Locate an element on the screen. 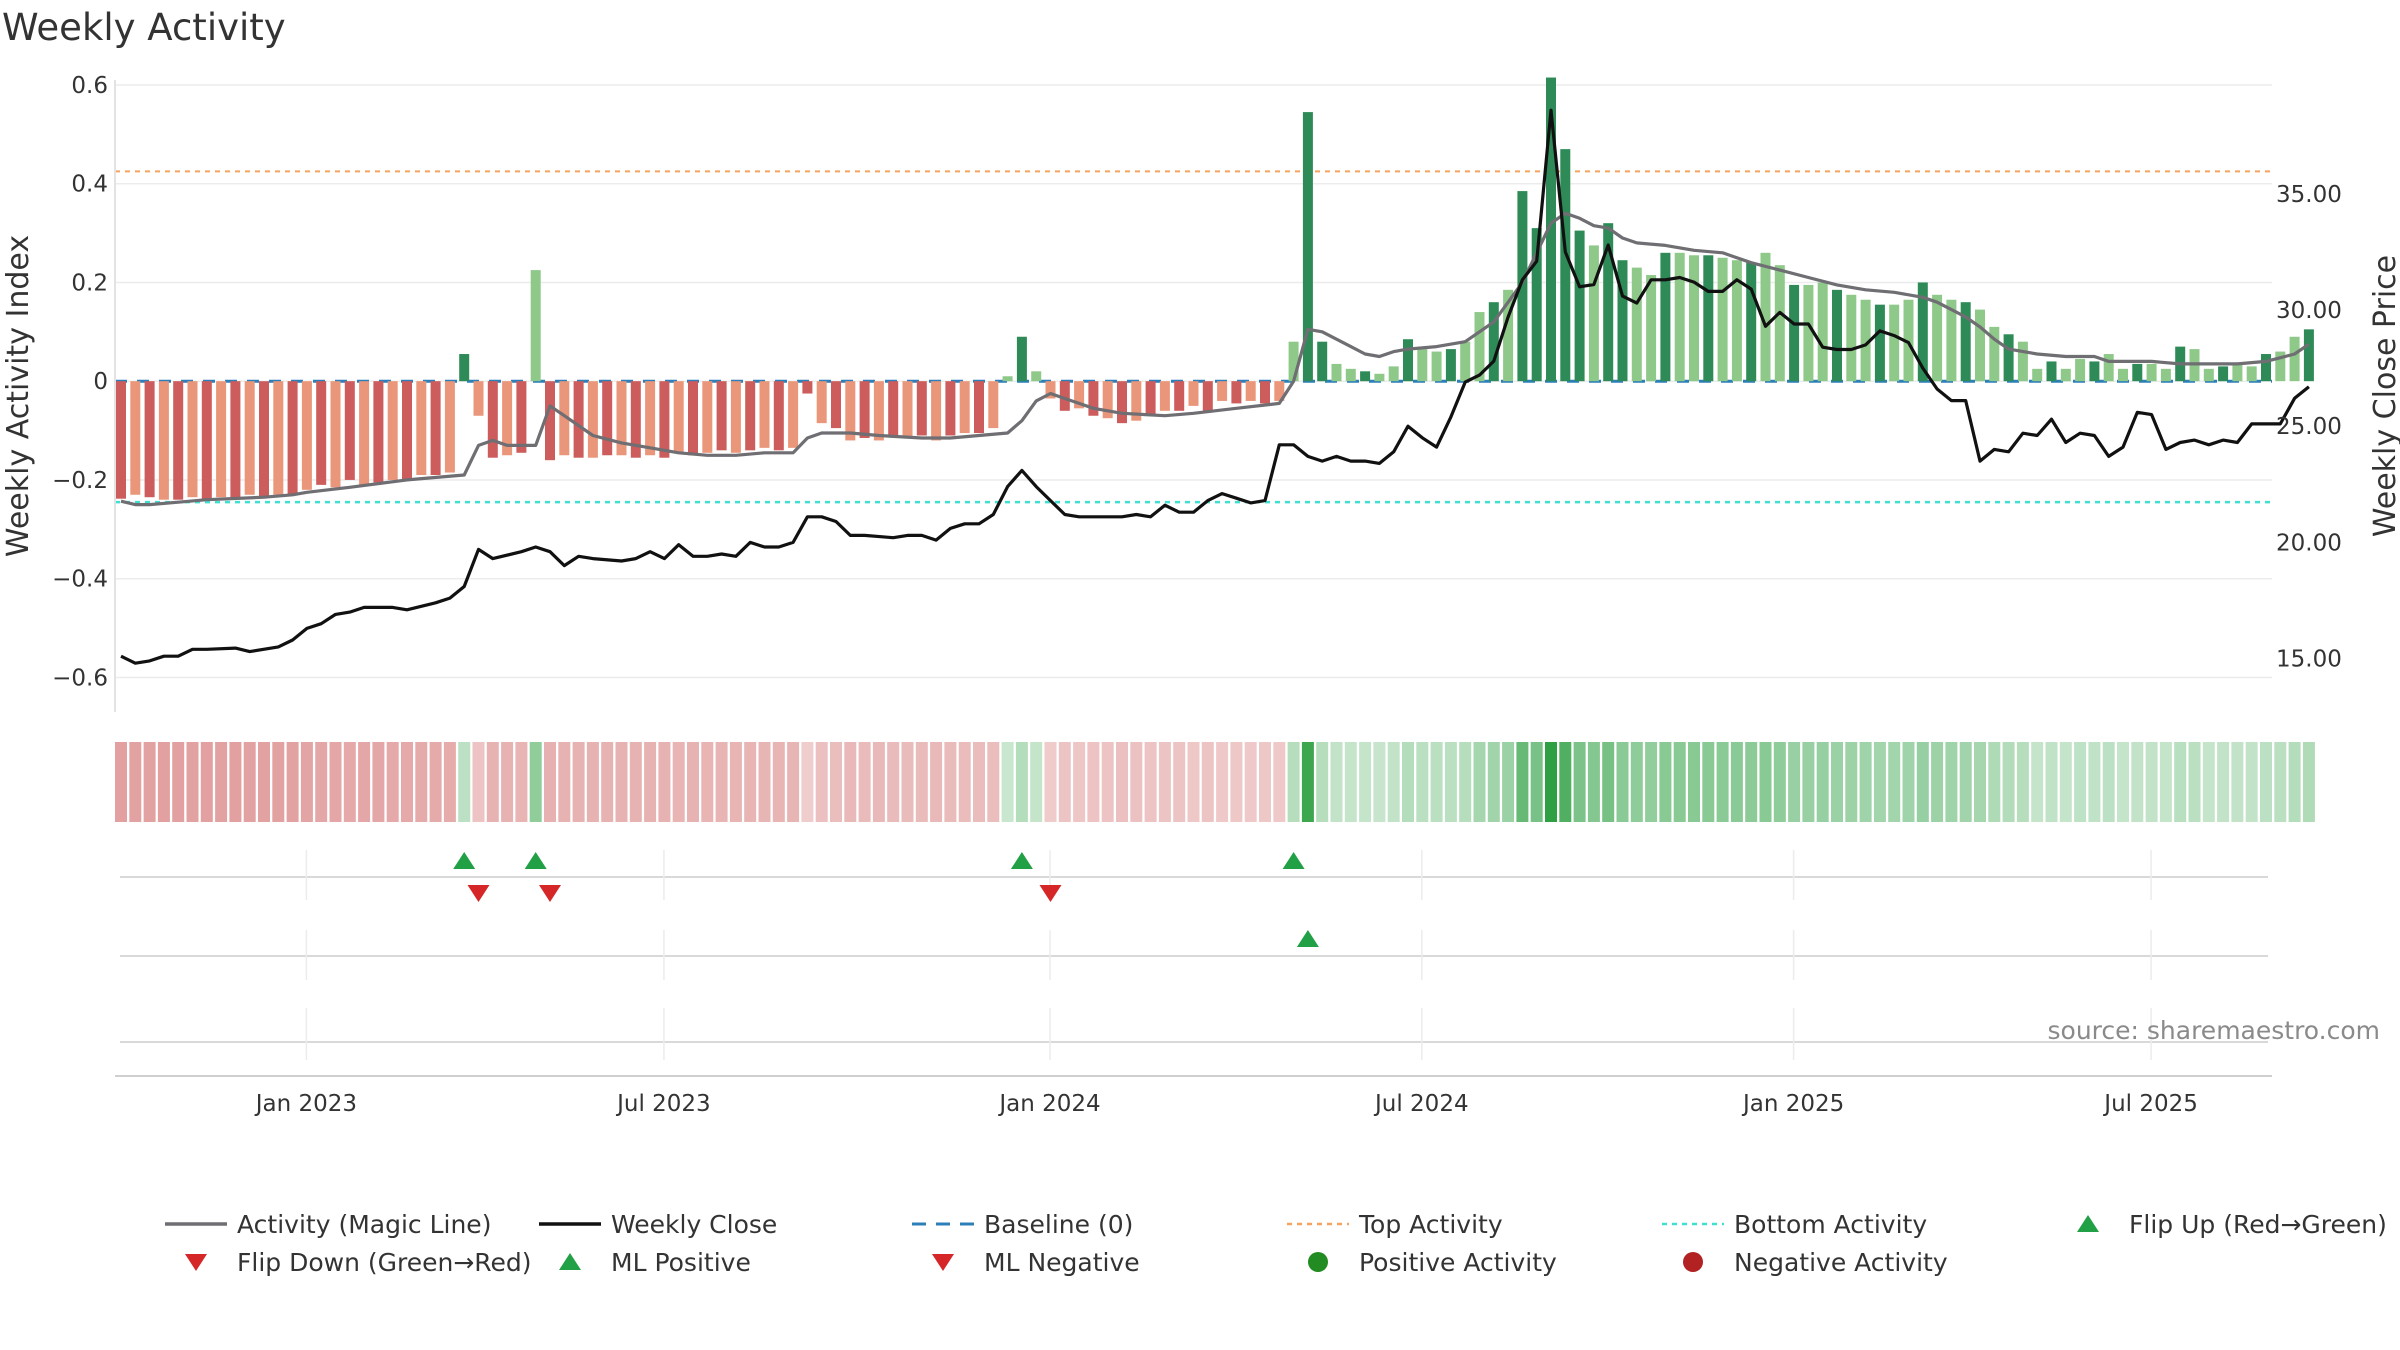 This screenshot has height=1350, width=2400. legend-item: Weekly Close is located at coordinates (658, 1224).